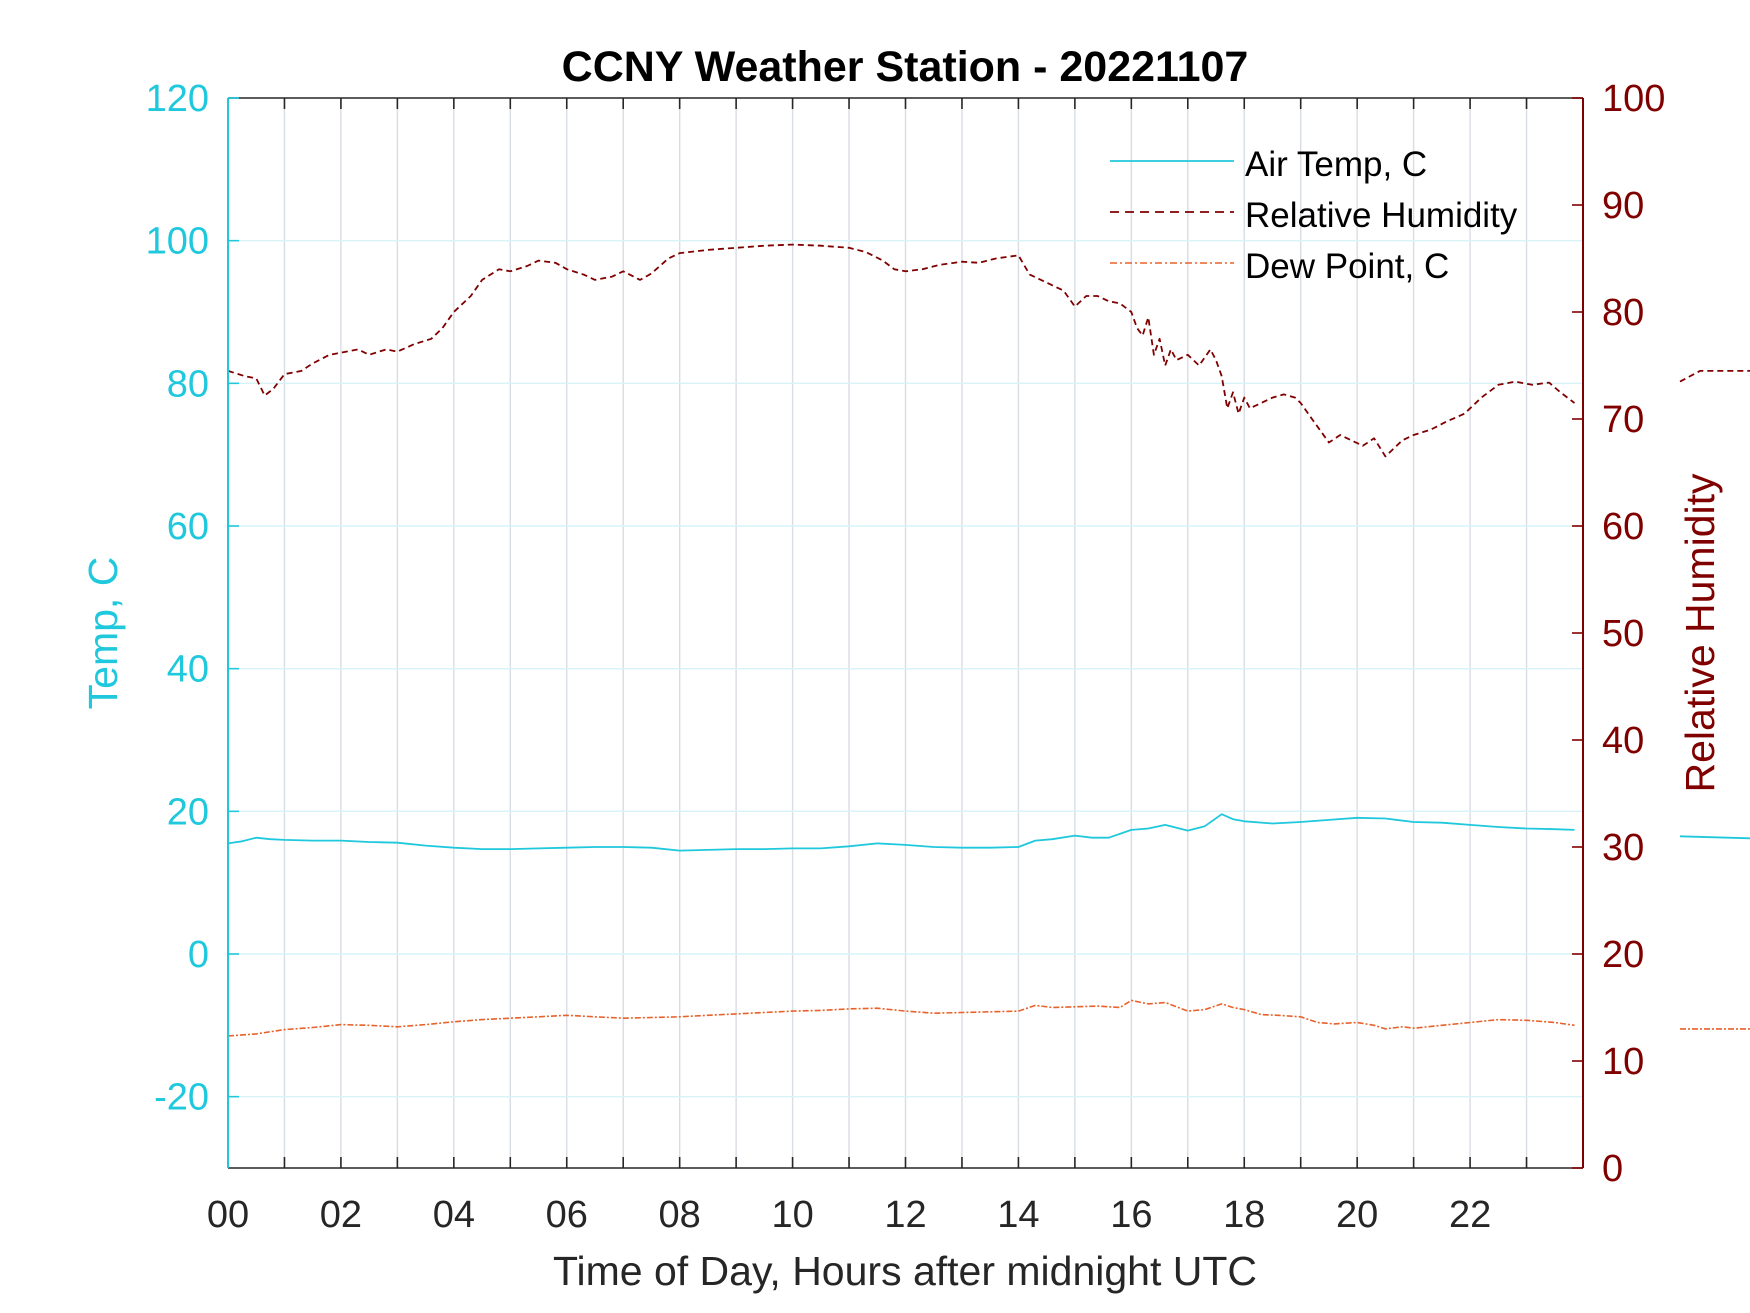  I want to click on right-tick-label: 40, so click(1623, 741).